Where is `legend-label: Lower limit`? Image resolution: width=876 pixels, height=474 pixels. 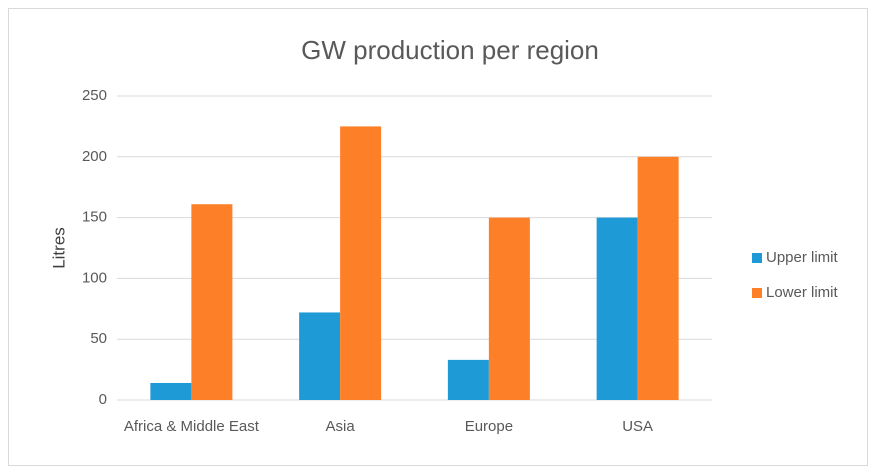 legend-label: Lower limit is located at coordinates (802, 292).